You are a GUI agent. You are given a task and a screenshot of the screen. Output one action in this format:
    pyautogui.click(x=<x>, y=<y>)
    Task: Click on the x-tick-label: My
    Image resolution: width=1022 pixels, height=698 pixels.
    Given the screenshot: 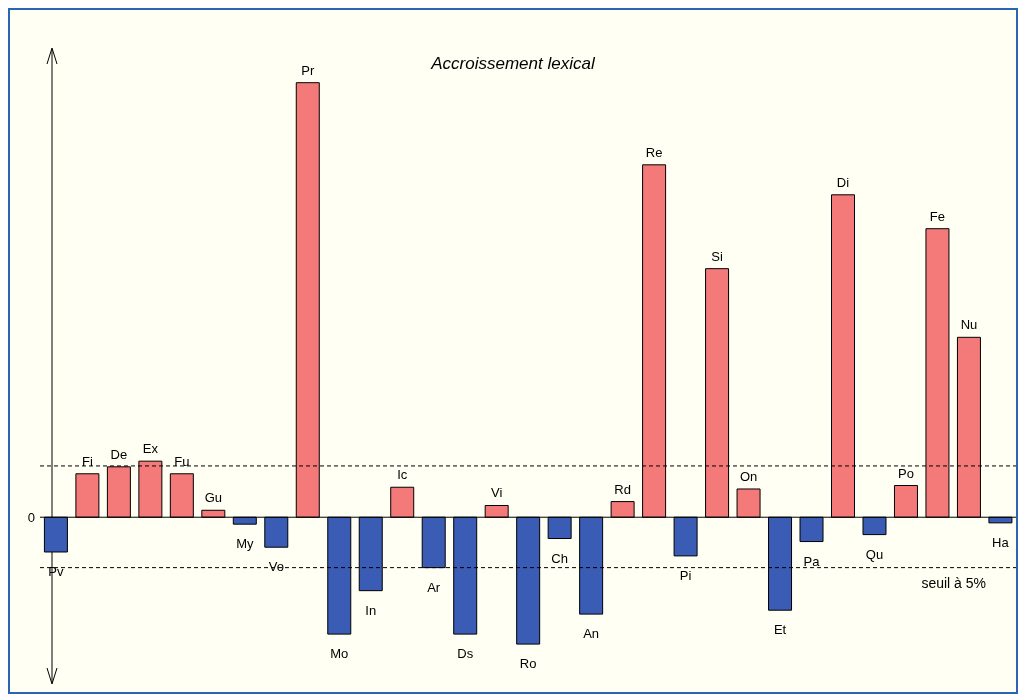 What is the action you would take?
    pyautogui.click(x=245, y=544)
    